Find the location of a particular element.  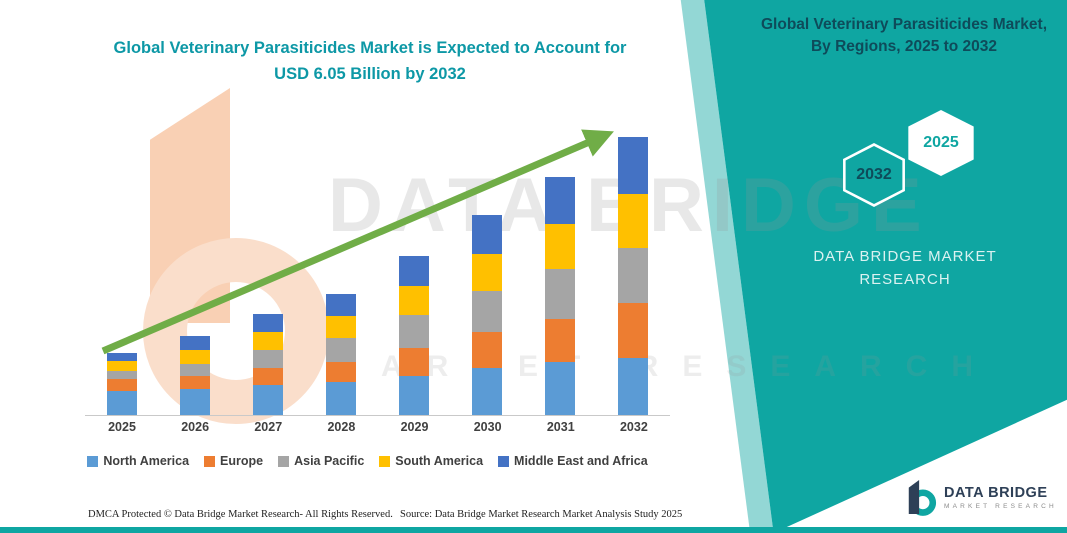

x-tick-label: 2026 is located at coordinates (195, 427).